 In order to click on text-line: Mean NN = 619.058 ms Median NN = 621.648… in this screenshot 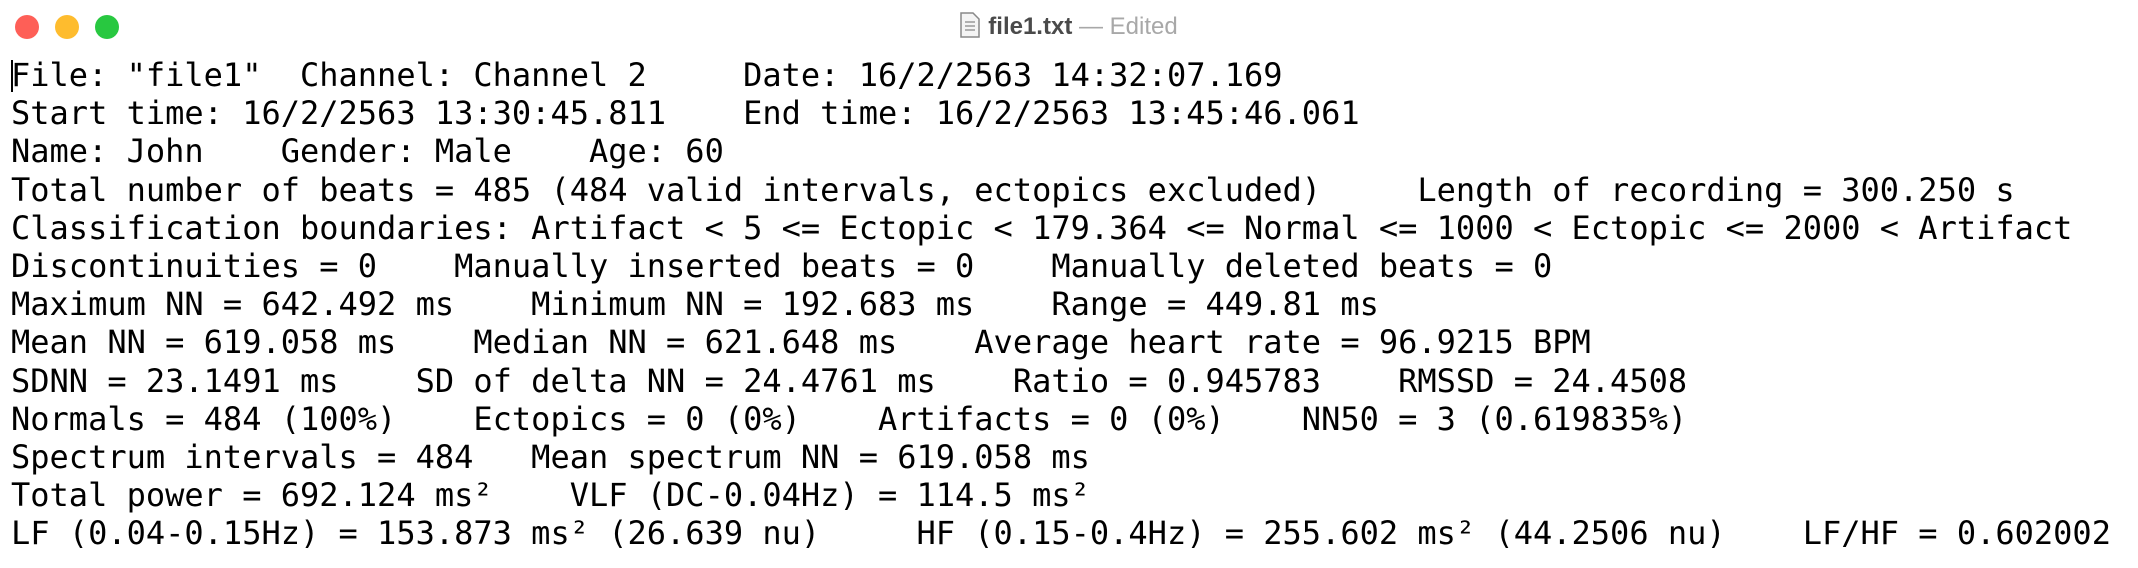, I will do `click(801, 342)`.